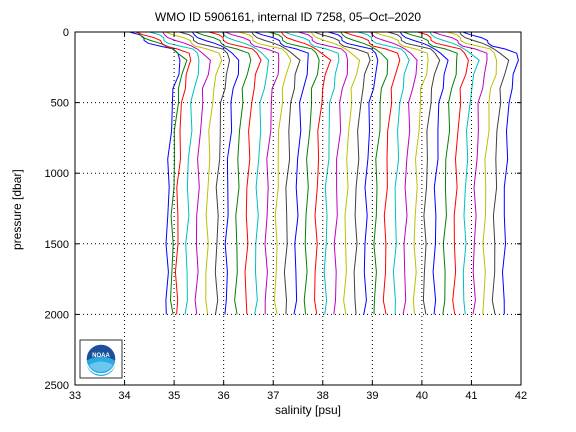  Describe the element at coordinates (66, 33) in the screenshot. I see `y-tick-label: 0` at that location.